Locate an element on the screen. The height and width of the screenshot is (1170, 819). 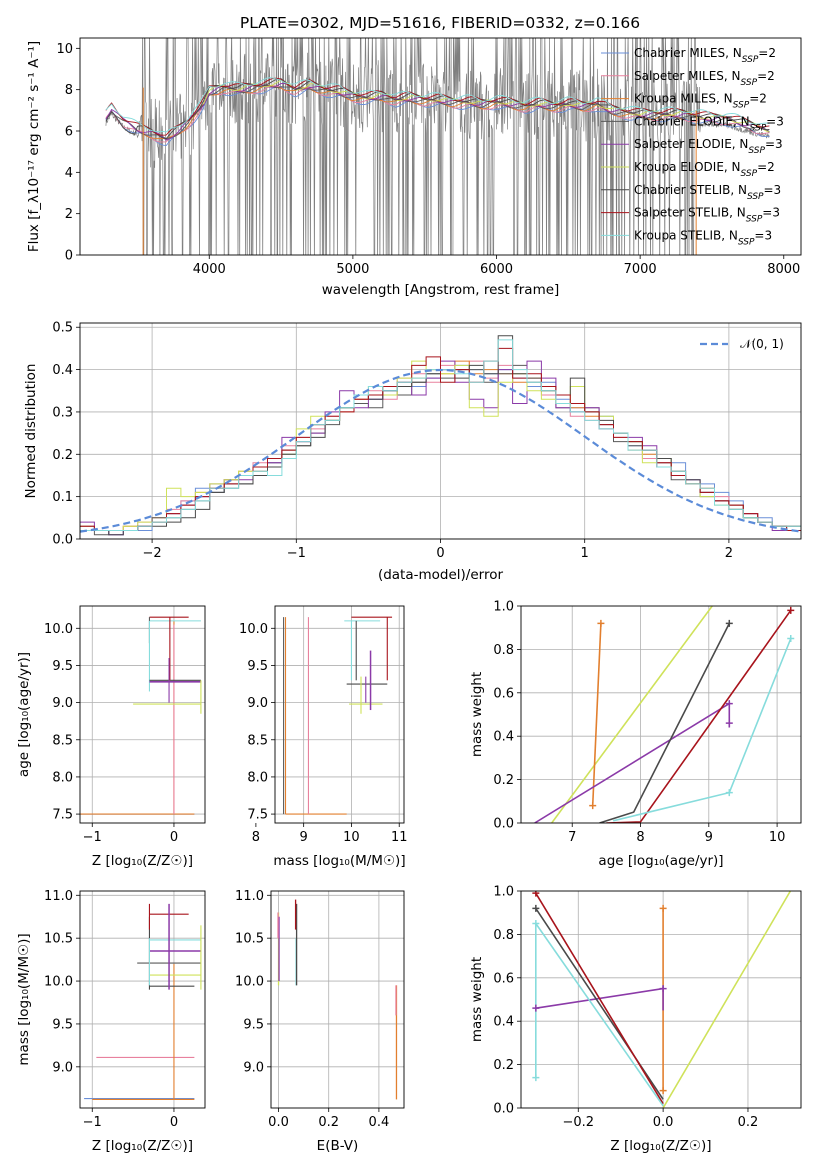
x-tick-label: 11 is located at coordinates (399, 837).